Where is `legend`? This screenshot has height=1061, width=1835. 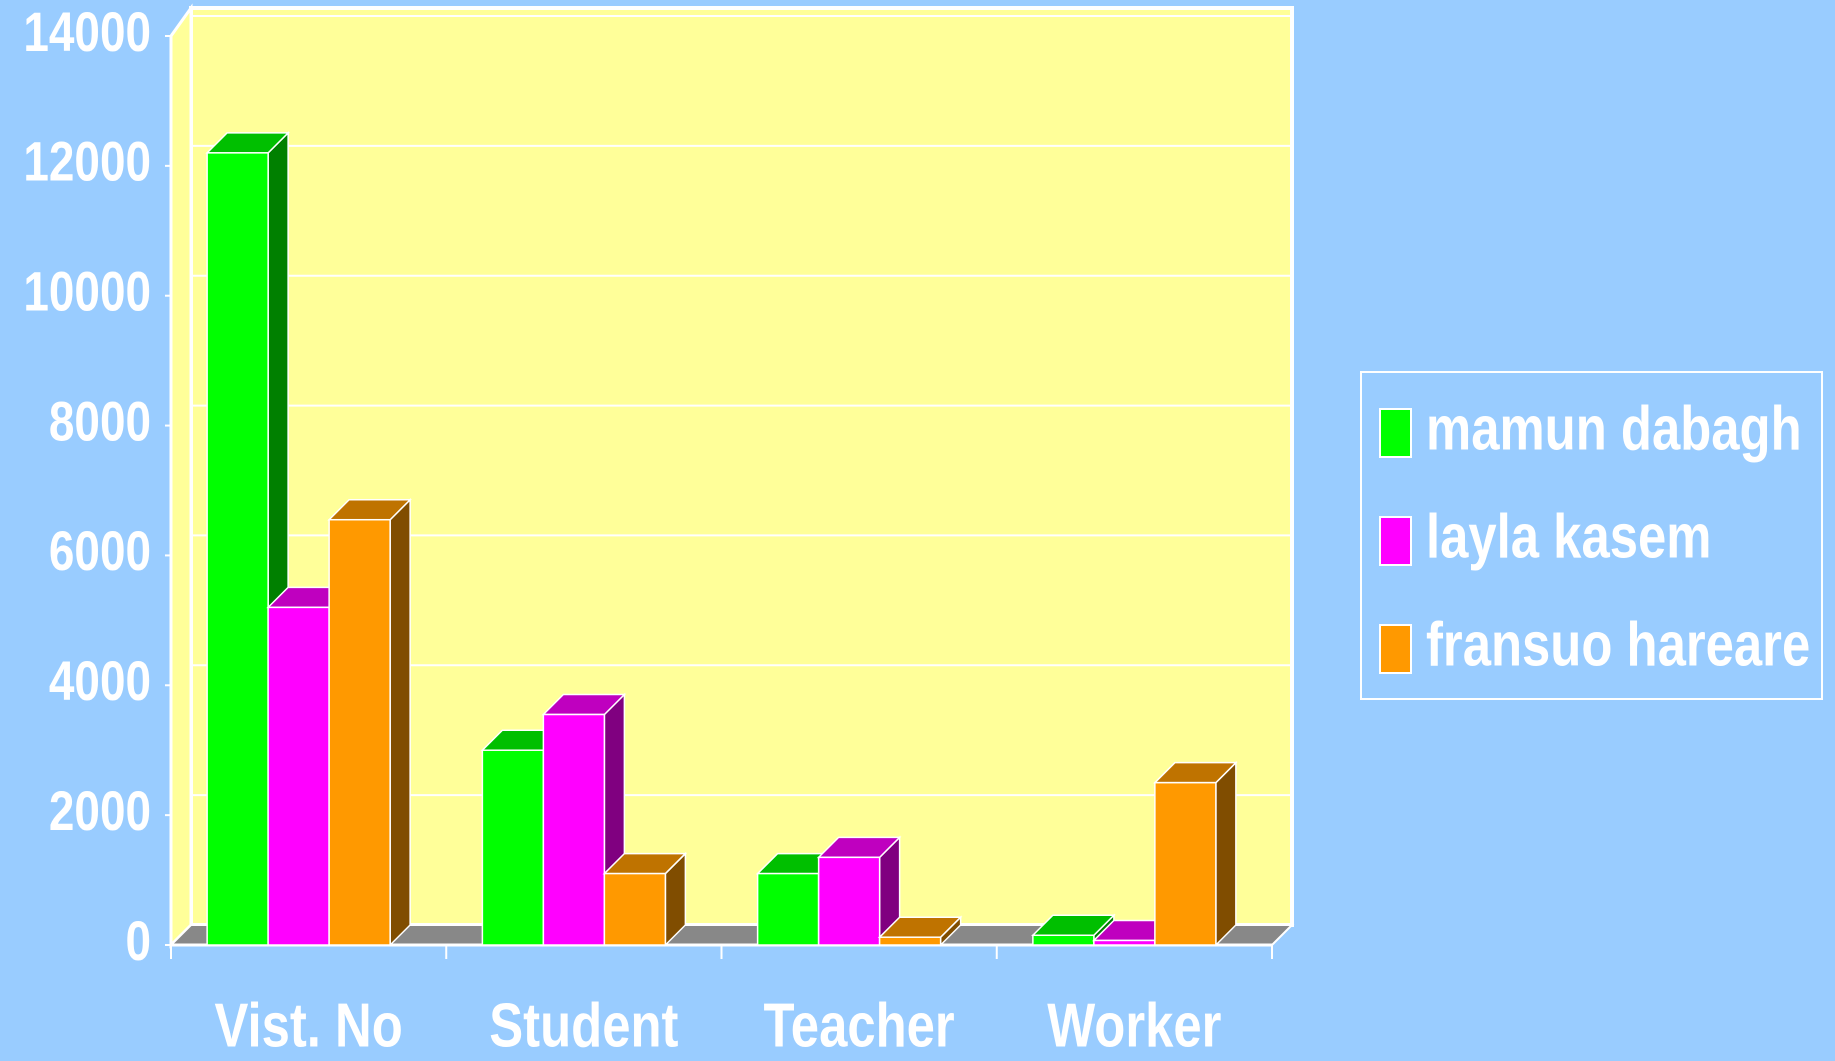 legend is located at coordinates (1591, 535).